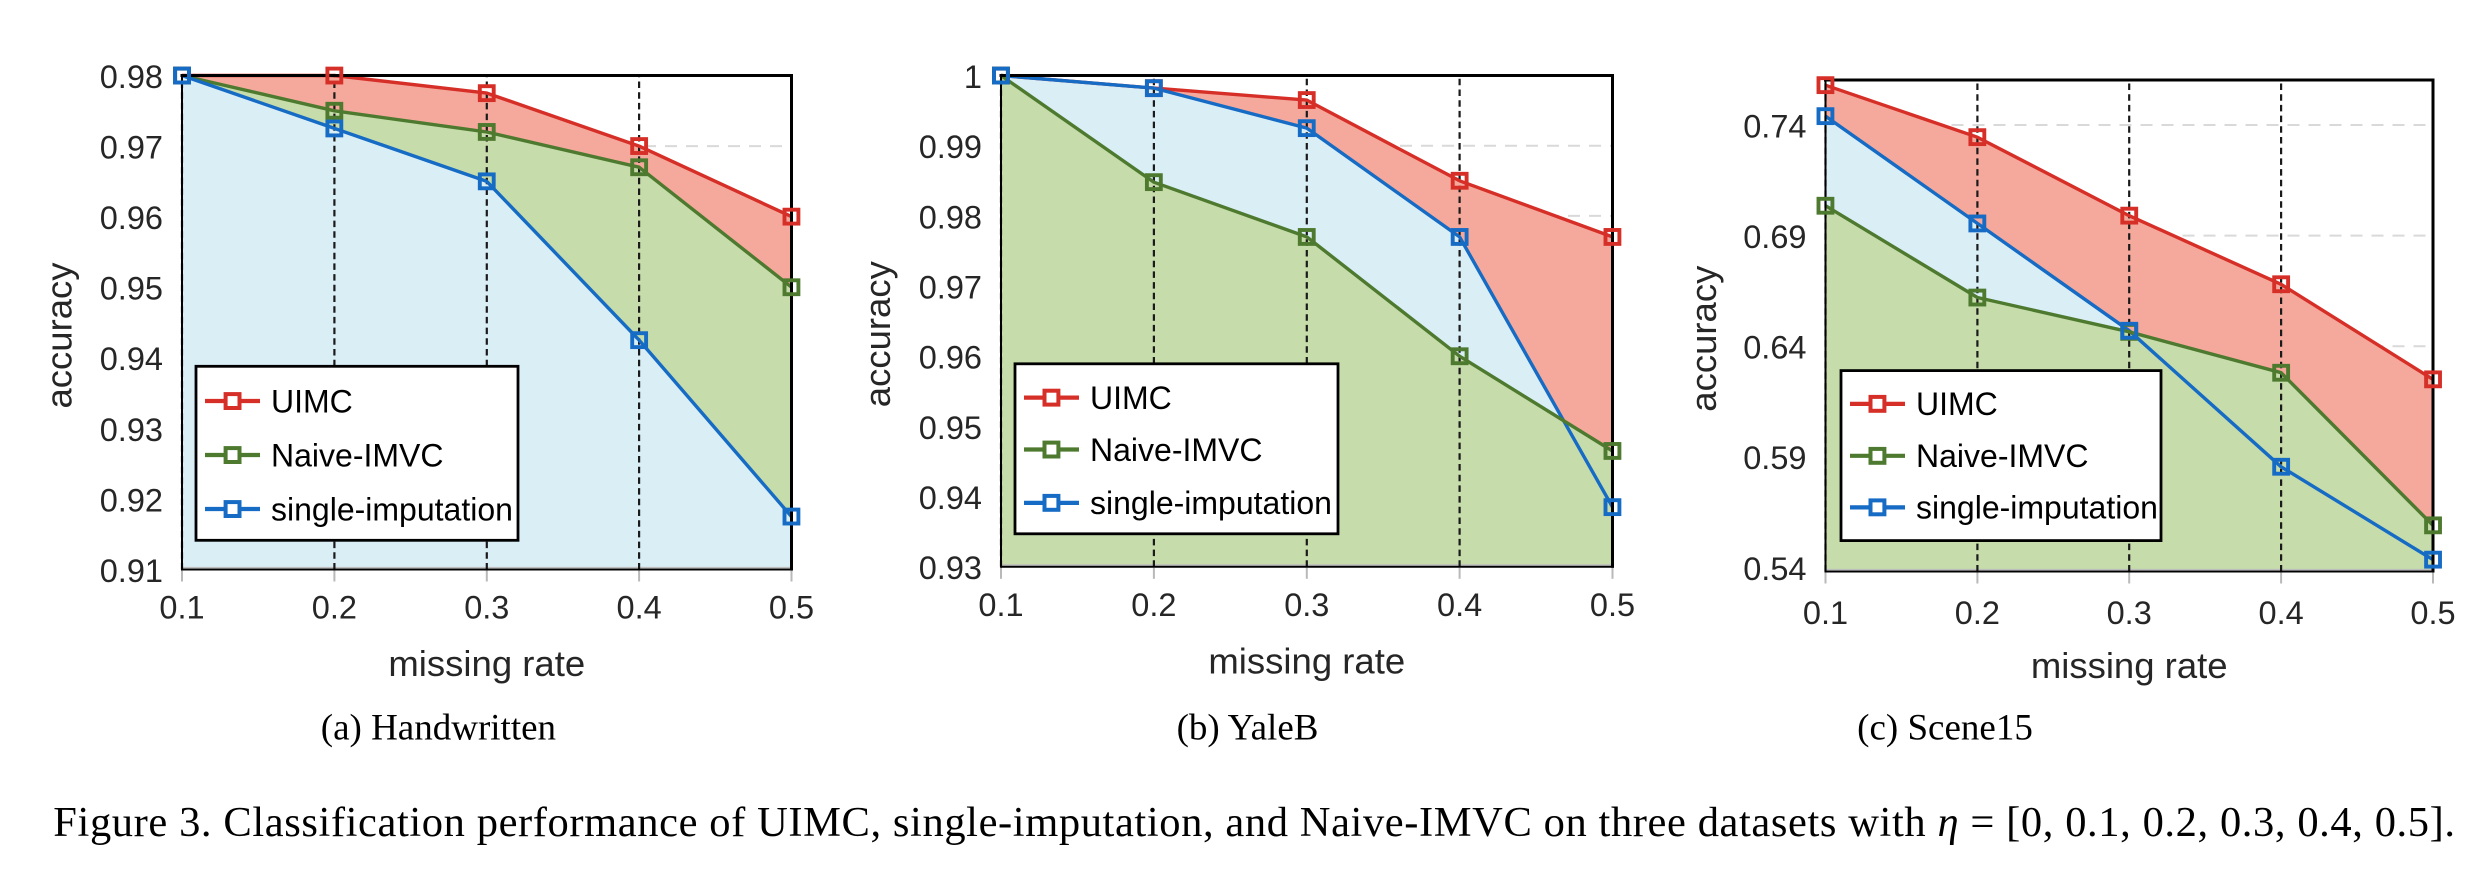 The height and width of the screenshot is (878, 2482). I want to click on svg-text: 1, so click(973, 77).